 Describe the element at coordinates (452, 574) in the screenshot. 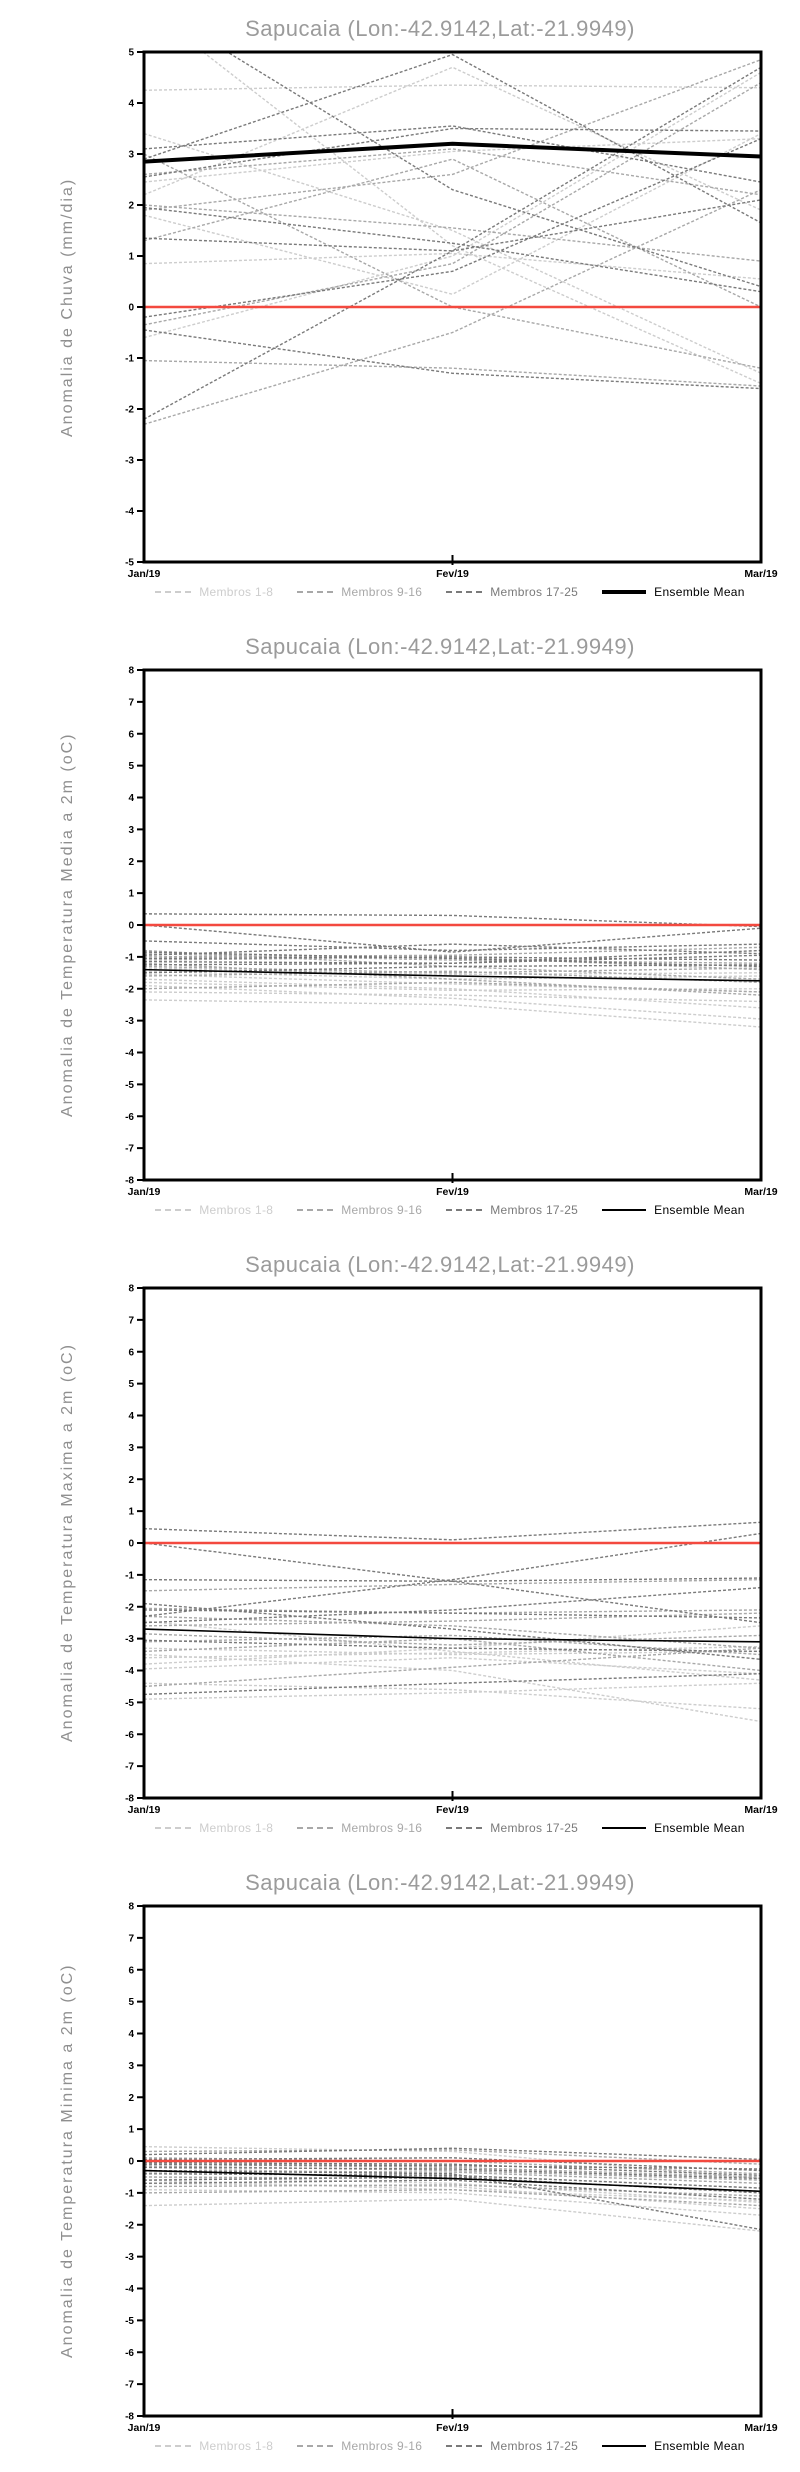

I see `x-tick-label: Fev/19` at that location.